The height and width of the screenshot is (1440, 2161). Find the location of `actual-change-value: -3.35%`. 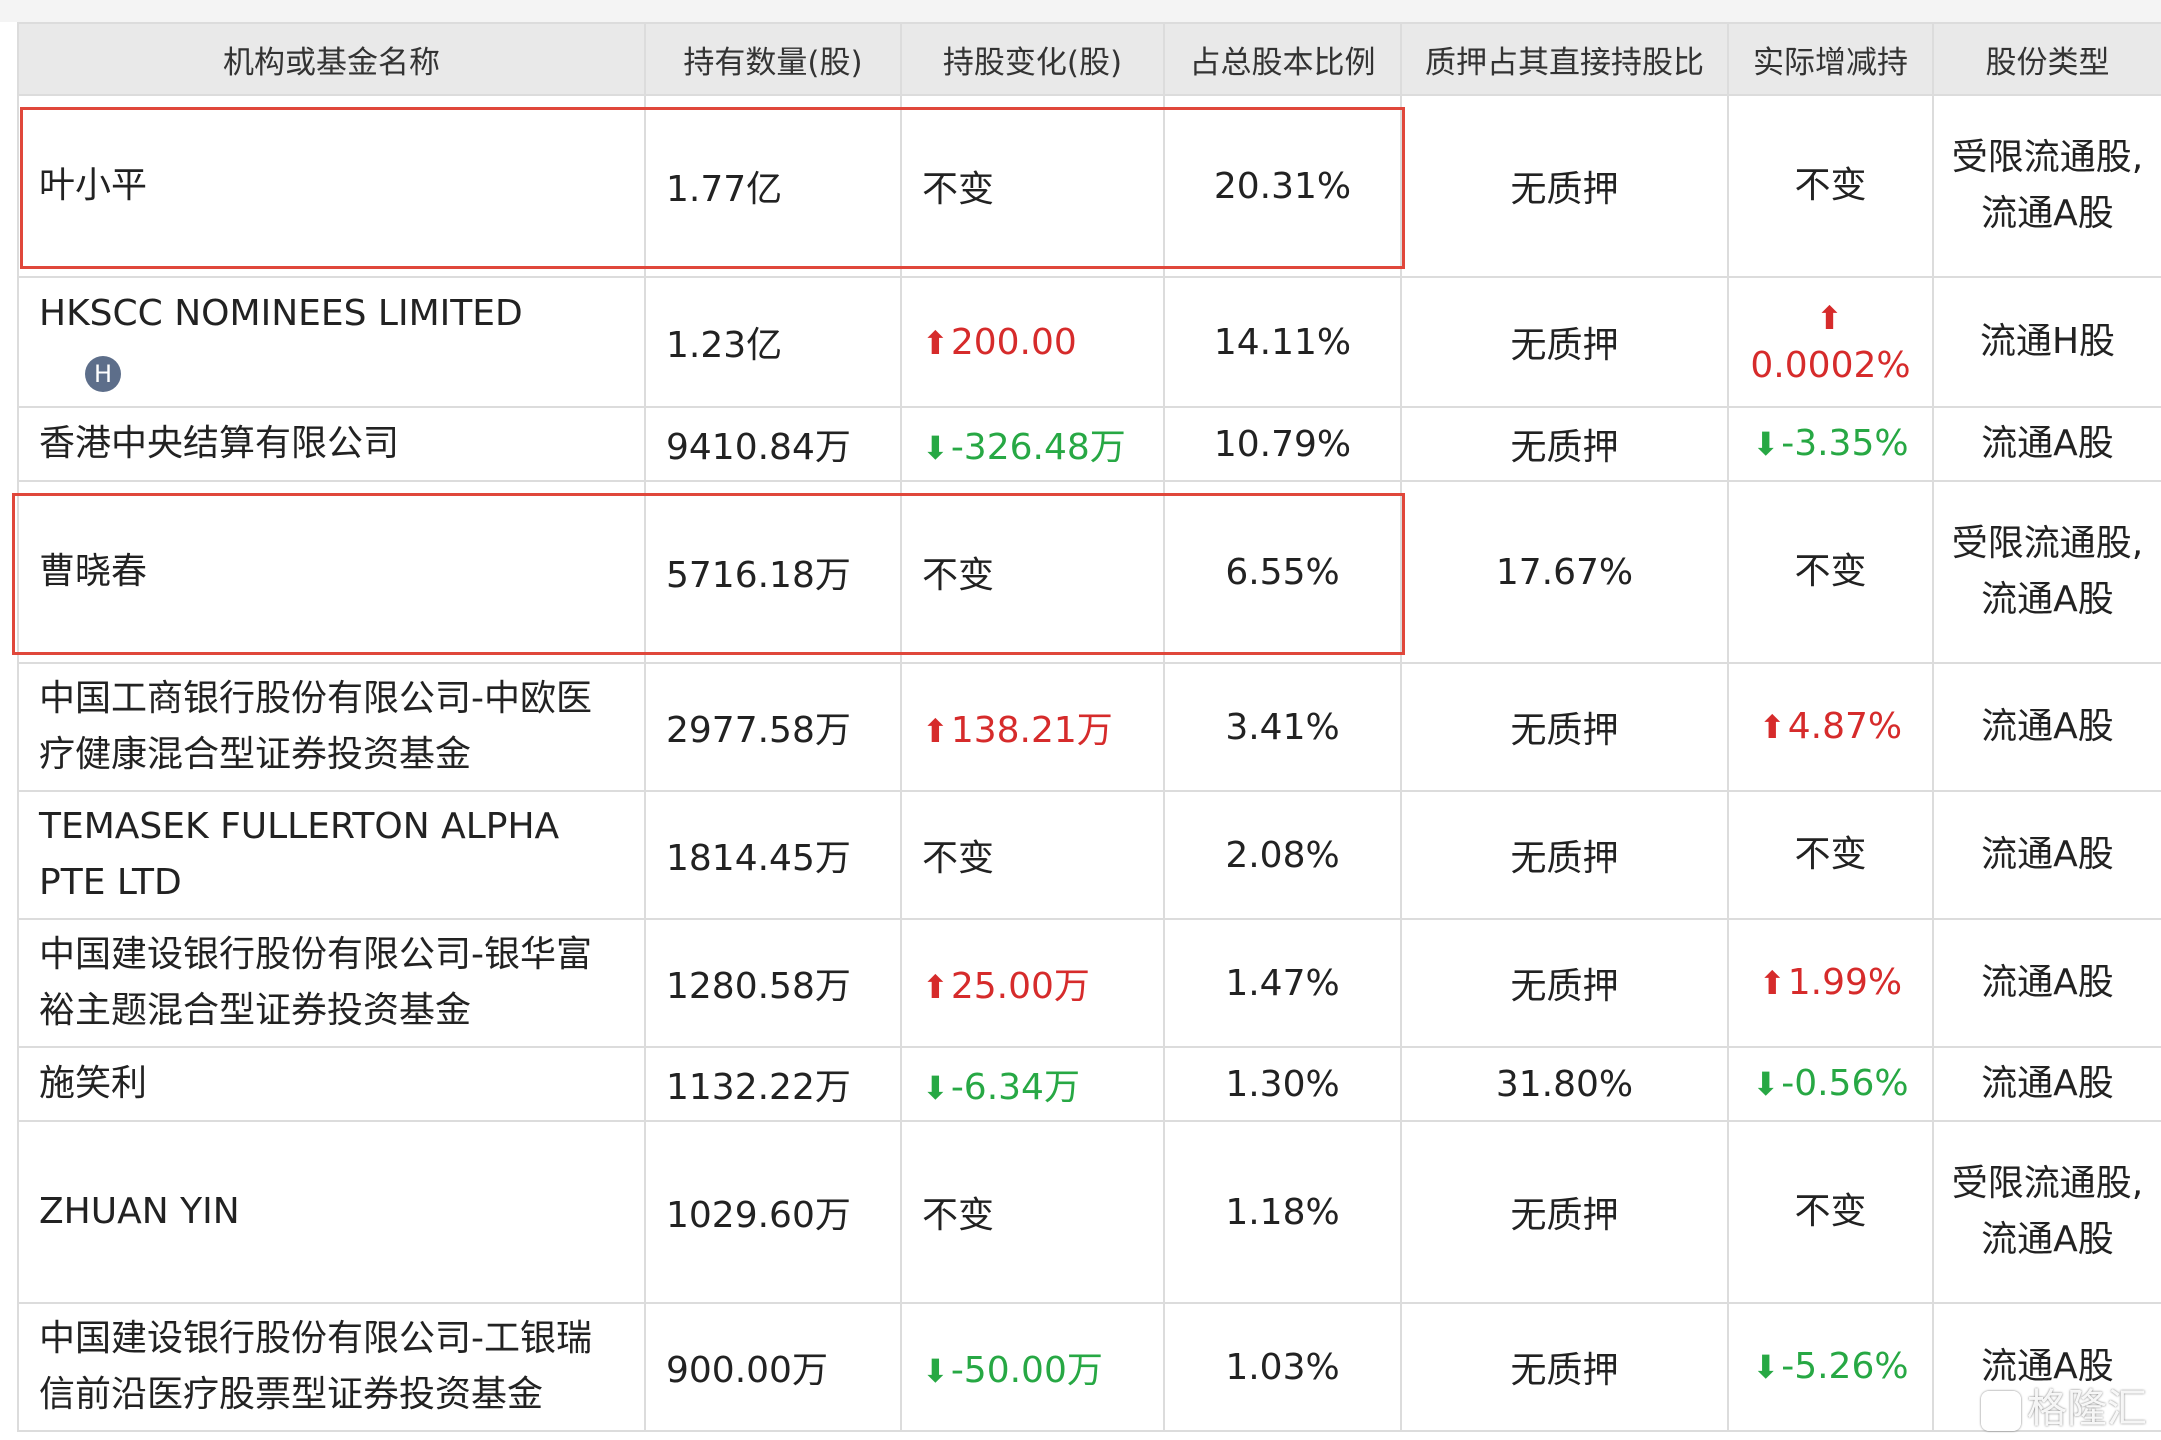

actual-change-value: -3.35% is located at coordinates (1845, 443).